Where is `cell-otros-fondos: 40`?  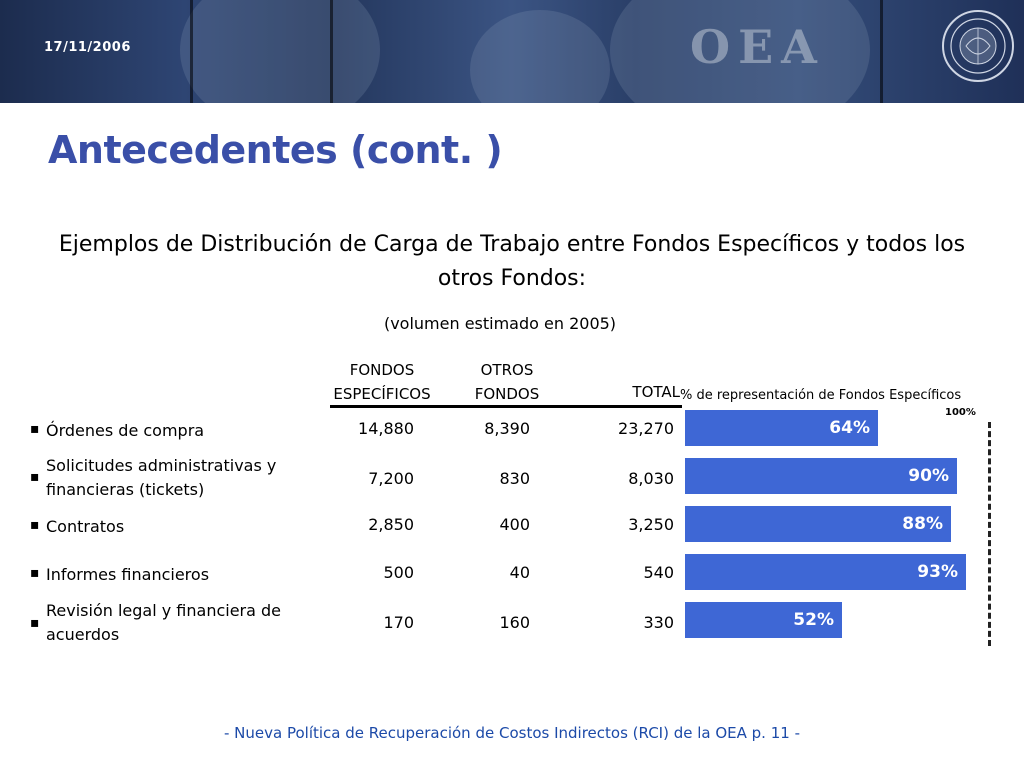 cell-otros-fondos: 40 is located at coordinates (519, 572).